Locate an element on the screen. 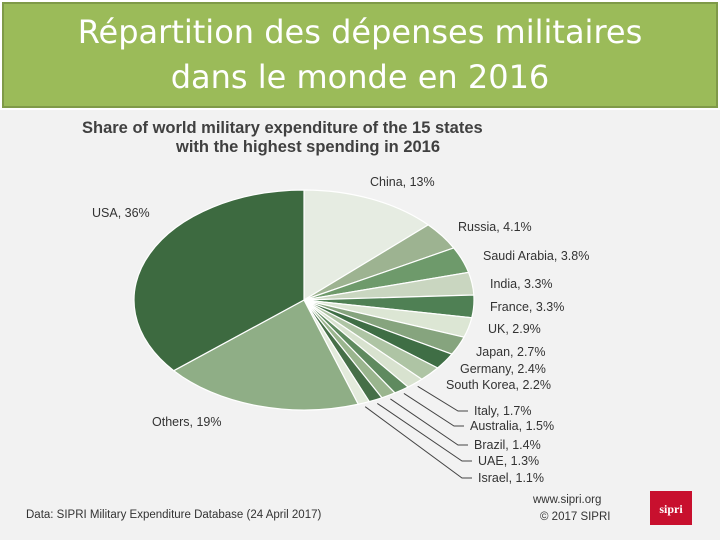  pie-slice-usa is located at coordinates (219, 280).